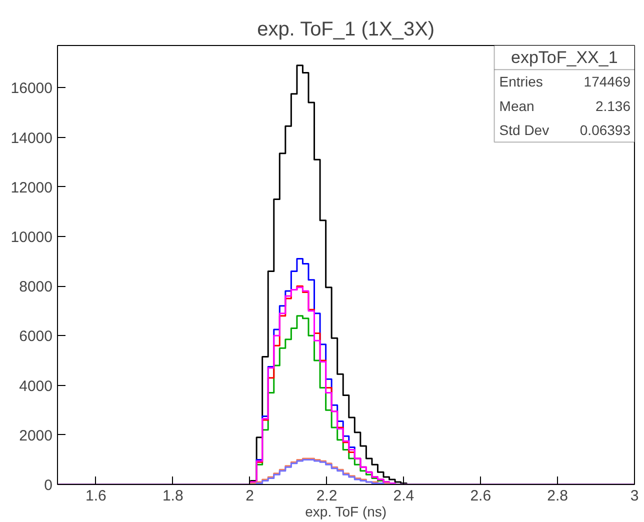 The width and height of the screenshot is (644, 522). Describe the element at coordinates (403, 496) in the screenshot. I see `x-tick-label: 2.4` at that location.